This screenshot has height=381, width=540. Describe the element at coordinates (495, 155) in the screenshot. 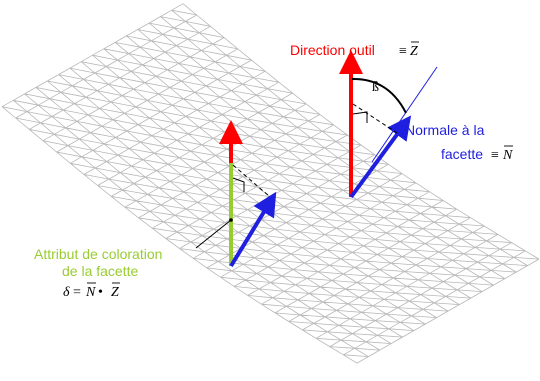

I see `normal-label-equiv: ≡` at that location.